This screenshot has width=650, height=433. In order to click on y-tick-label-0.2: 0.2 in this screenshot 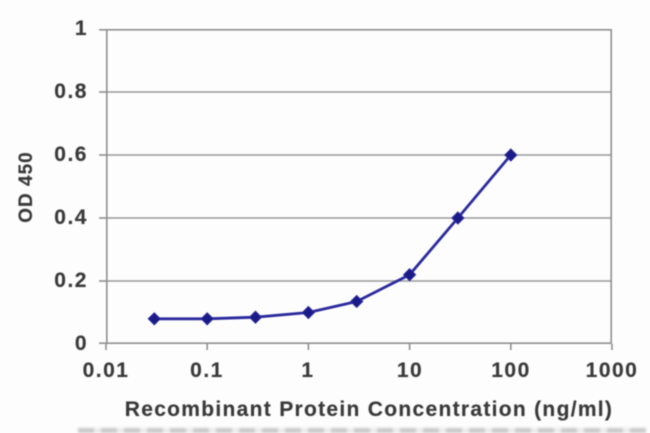, I will do `click(71, 280)`.